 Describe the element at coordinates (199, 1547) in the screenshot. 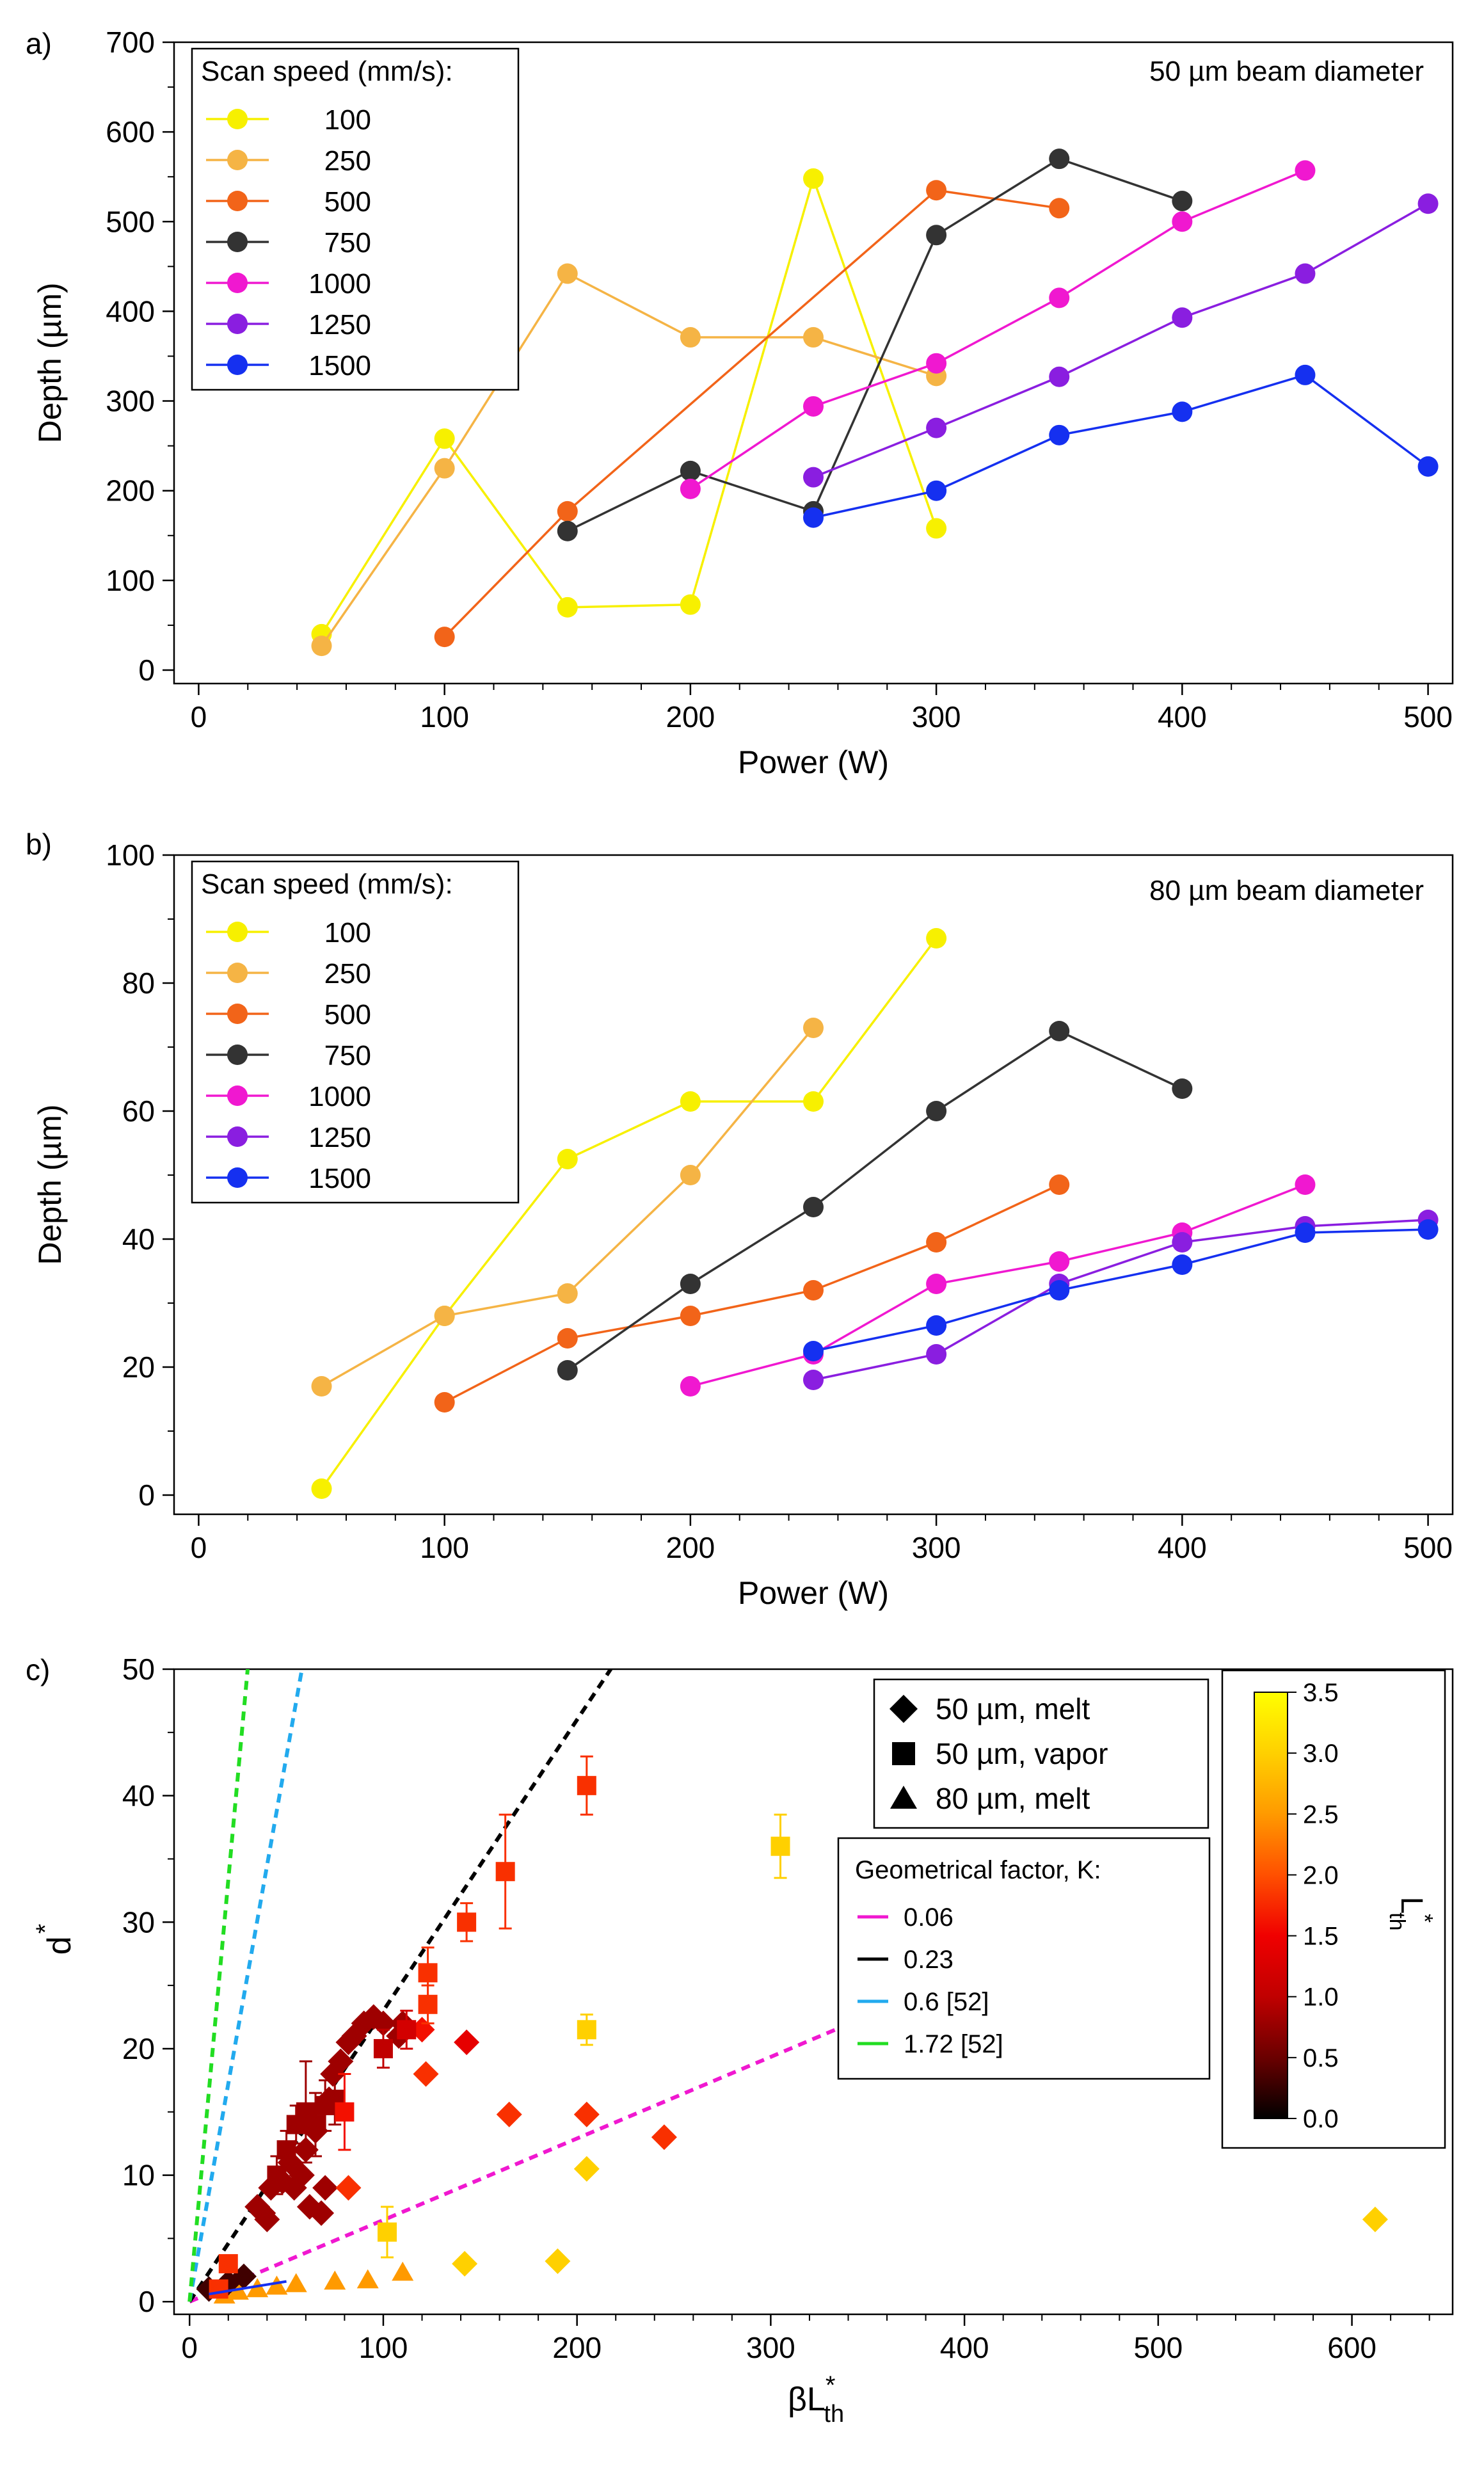

I see `x-tick-label: 0` at that location.